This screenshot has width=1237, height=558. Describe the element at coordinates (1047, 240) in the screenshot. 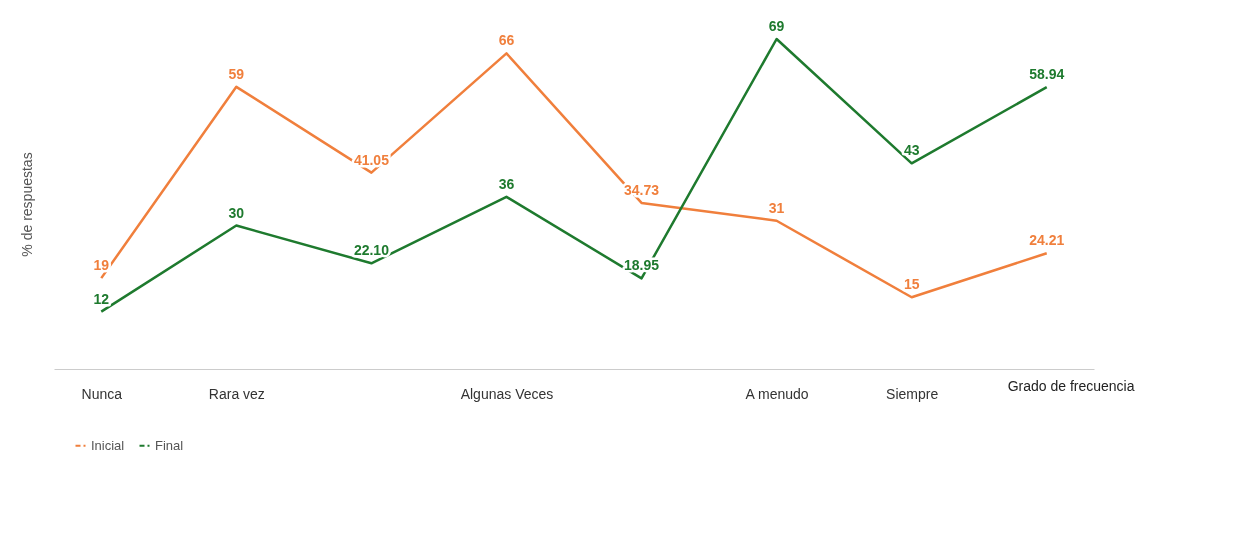

I see `data-label: 24.21` at that location.